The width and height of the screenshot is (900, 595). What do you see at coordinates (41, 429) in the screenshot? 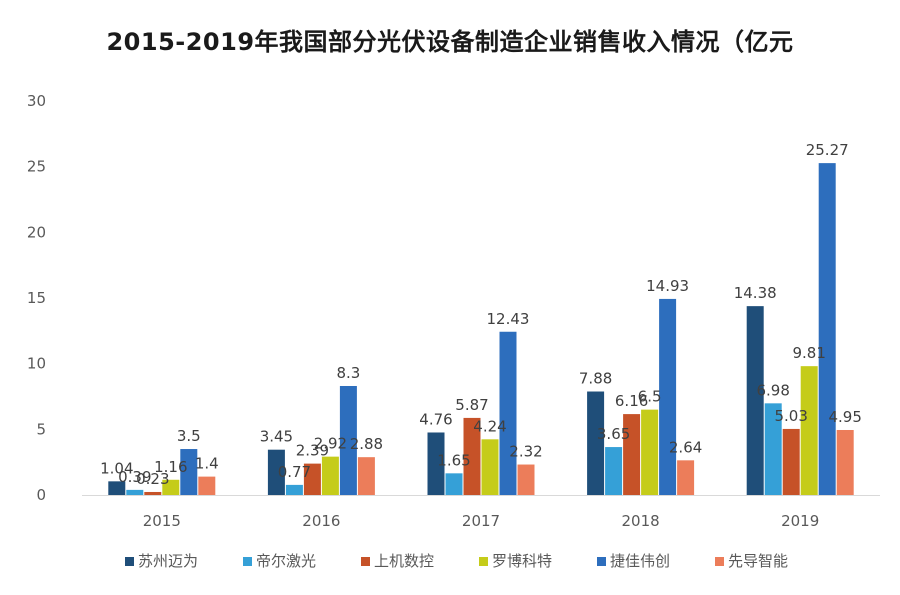
I see `y-tick-label: 5` at bounding box center [41, 429].